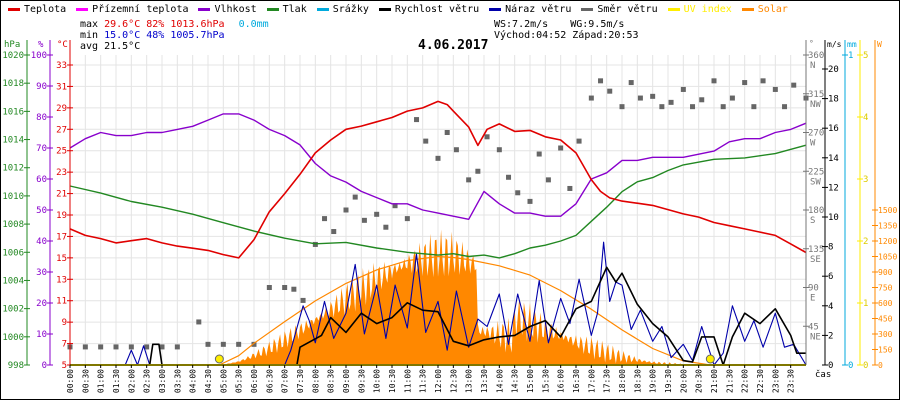 This screenshot has width=900, height=400. I want to click on temperature-tick-label: 13, so click(61, 280).